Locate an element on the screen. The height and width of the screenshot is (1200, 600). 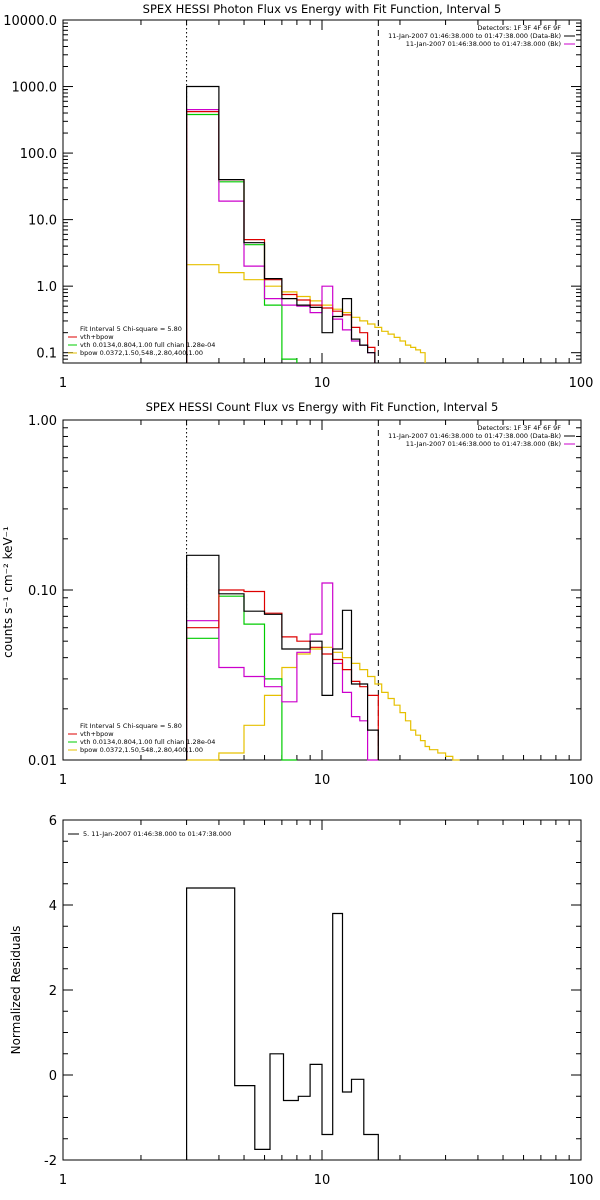
y-tick-label: 4 is located at coordinates (53, 906).